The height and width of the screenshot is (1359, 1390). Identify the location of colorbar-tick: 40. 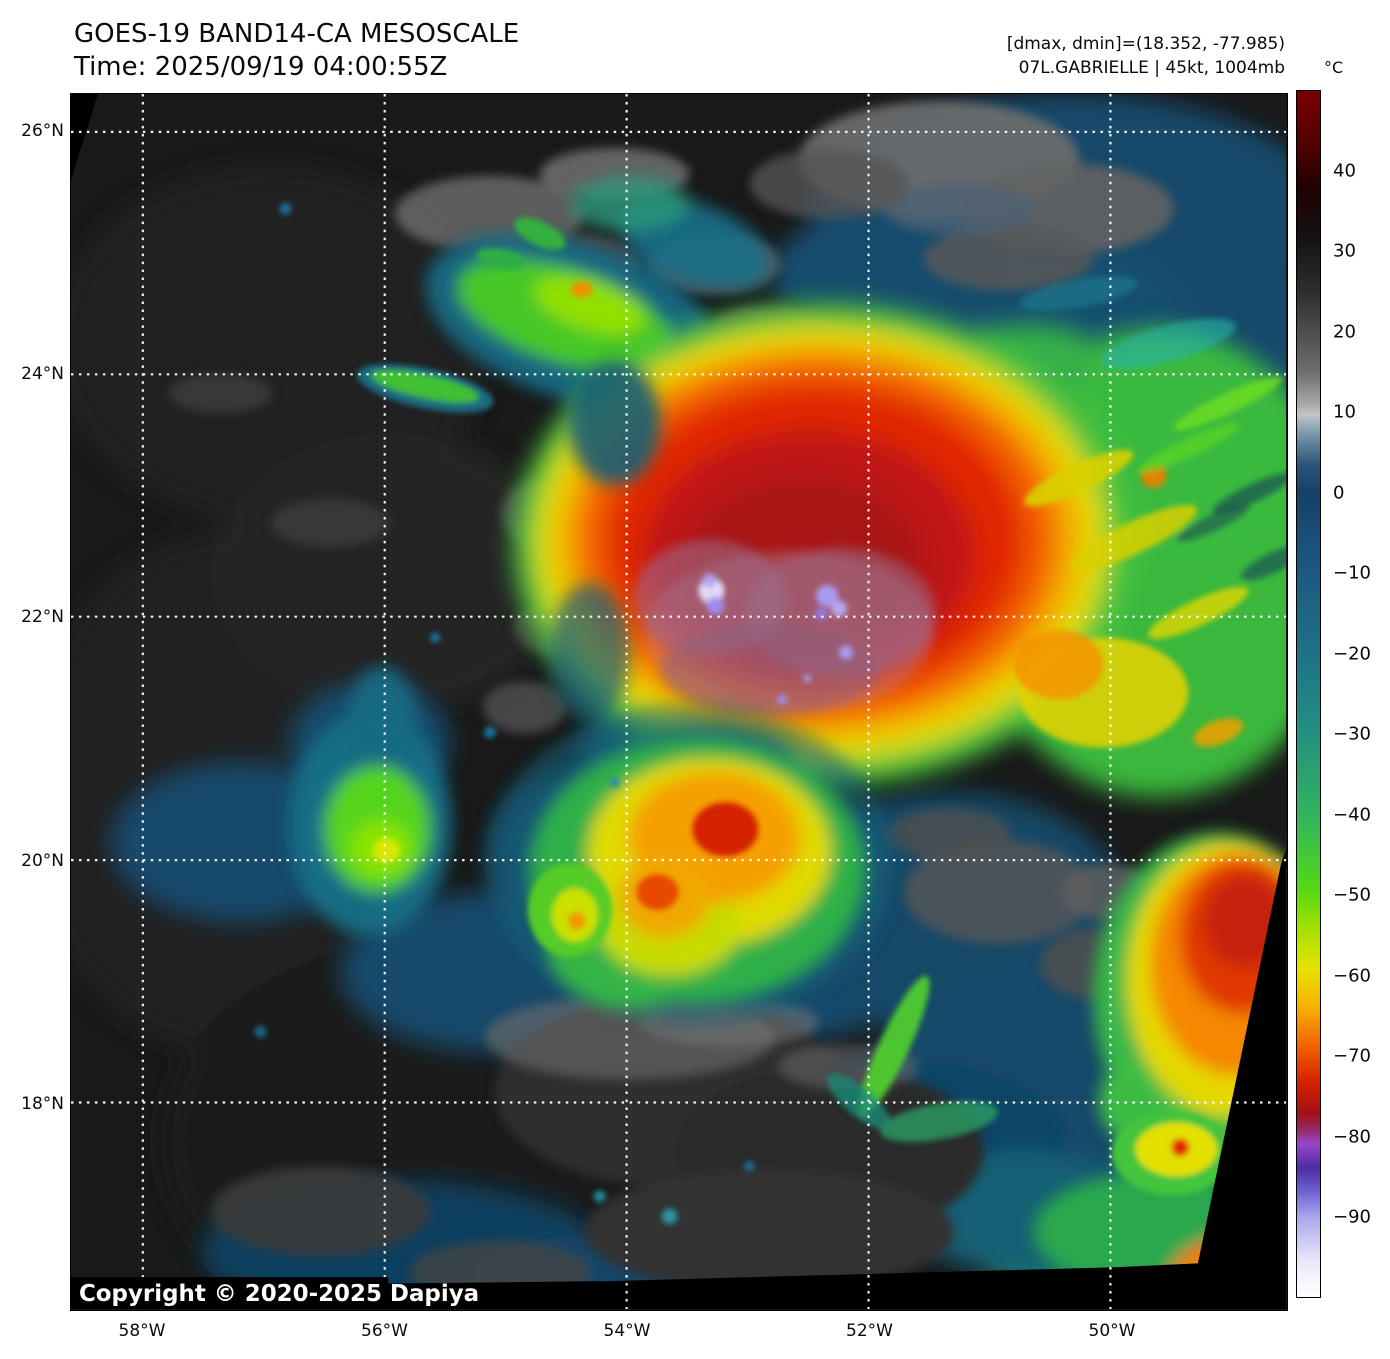
(1344, 171).